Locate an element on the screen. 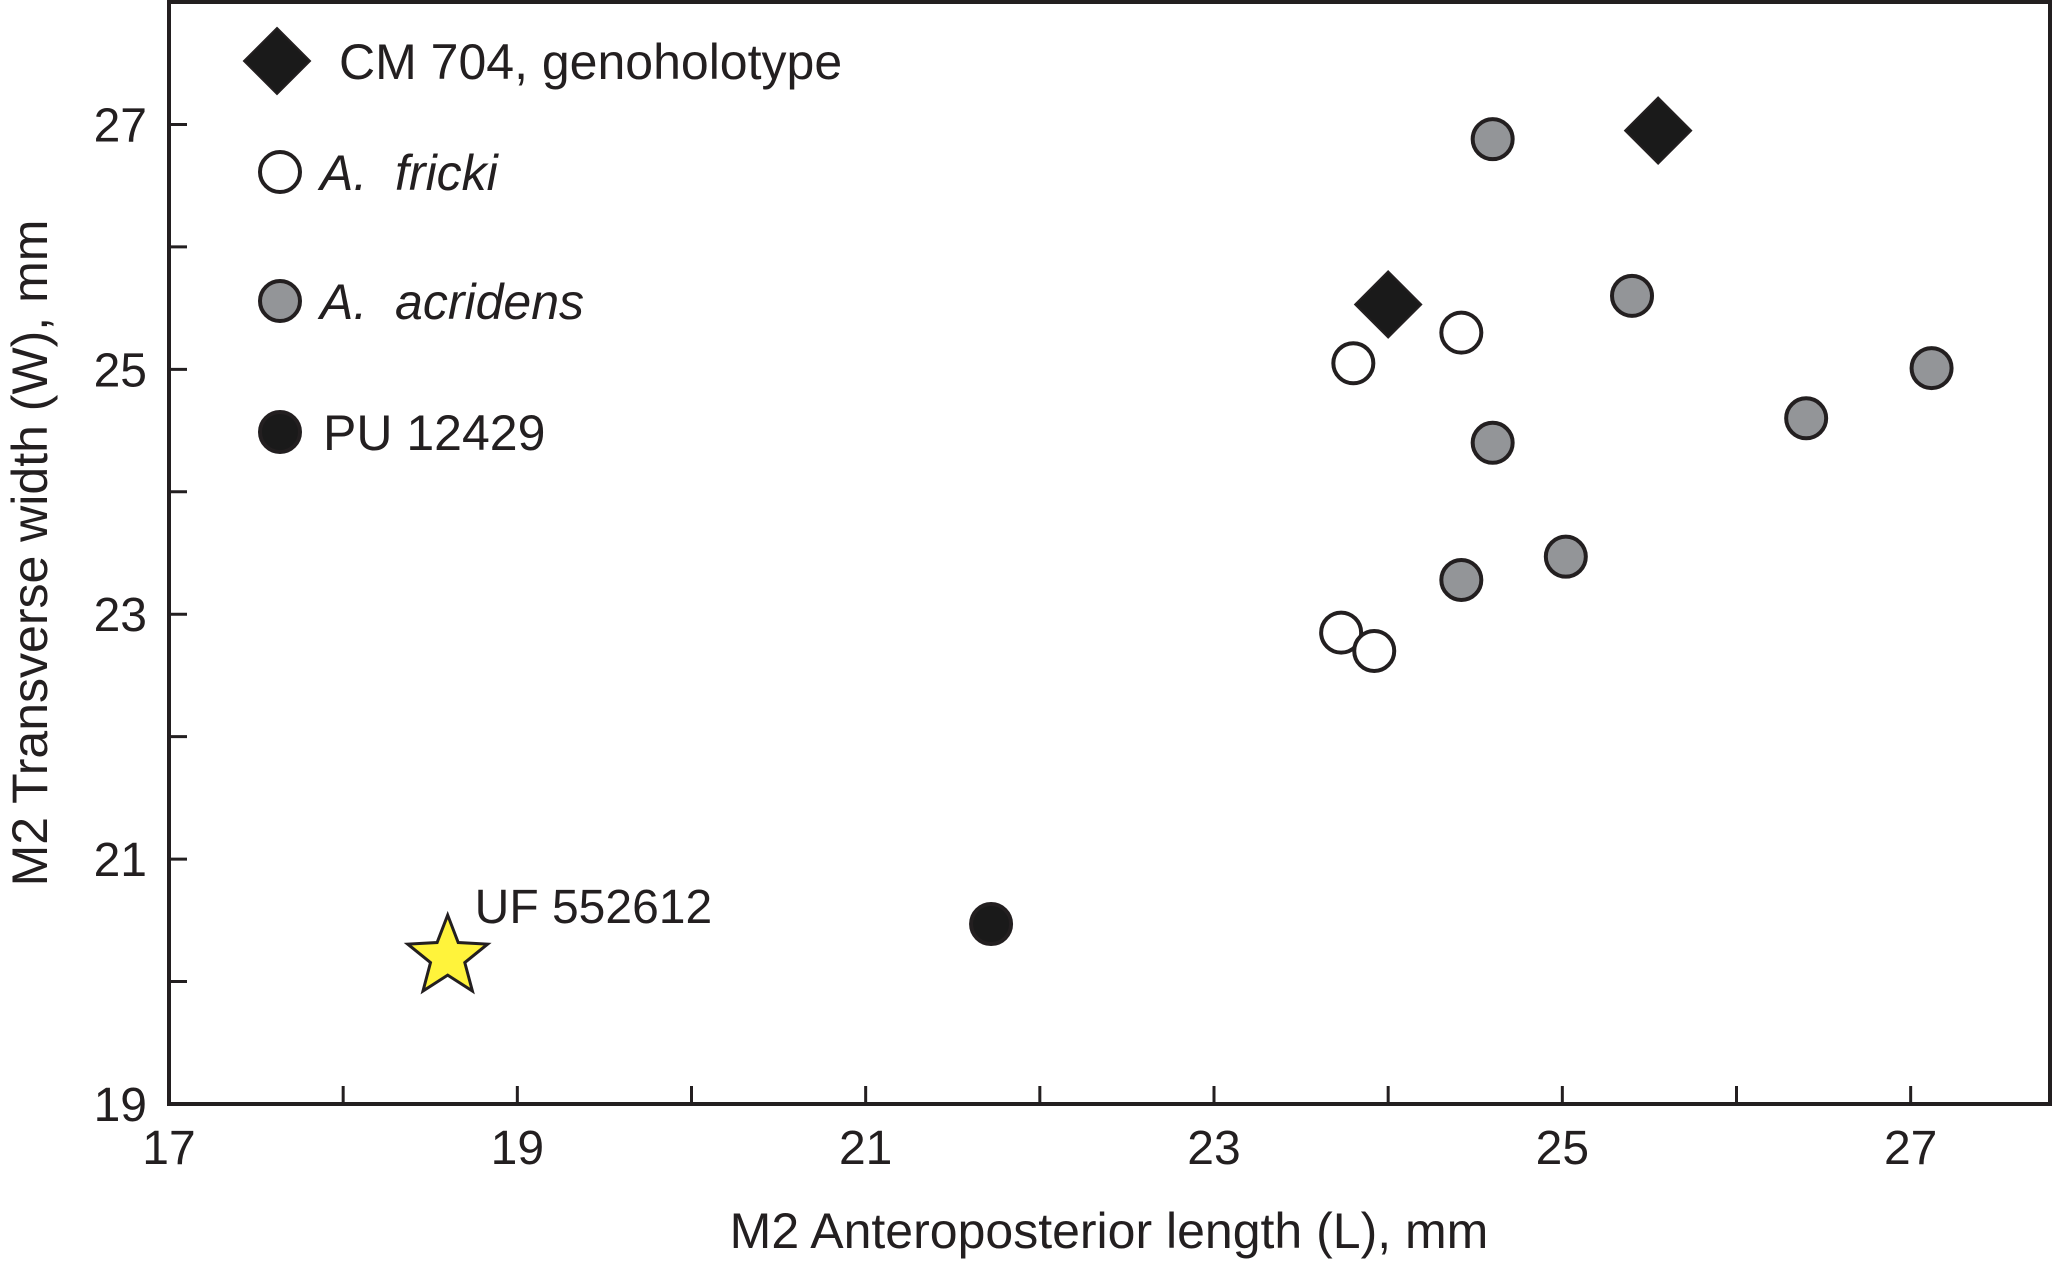 The image size is (2053, 1275). y-tick-label: 23 is located at coordinates (120, 615).